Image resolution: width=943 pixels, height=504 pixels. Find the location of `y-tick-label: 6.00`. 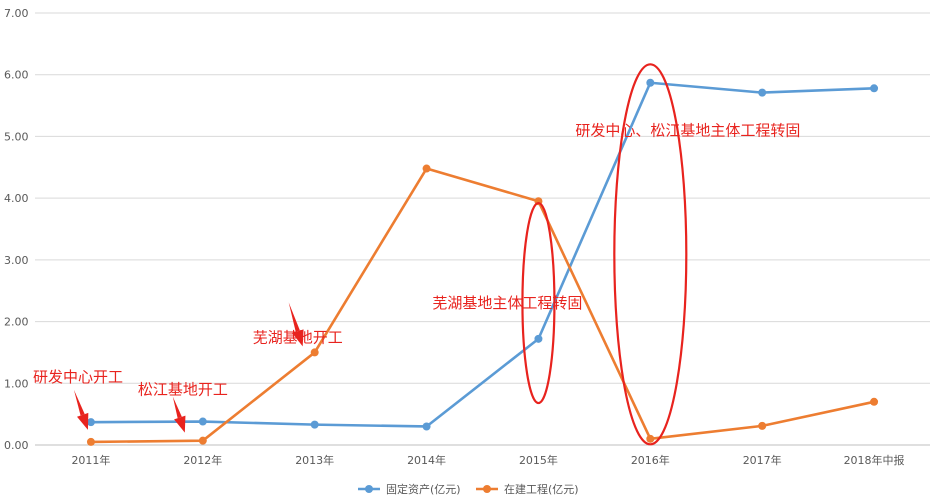

y-tick-label: 6.00 is located at coordinates (16, 75).